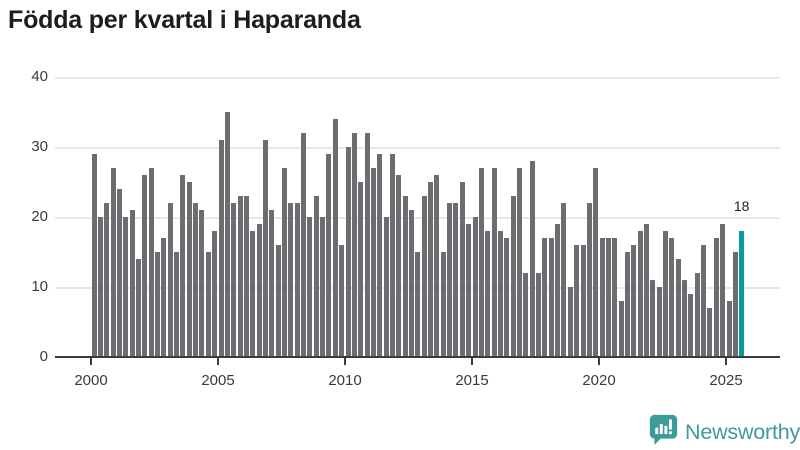  I want to click on x-axis-tick-2025, so click(726, 361).